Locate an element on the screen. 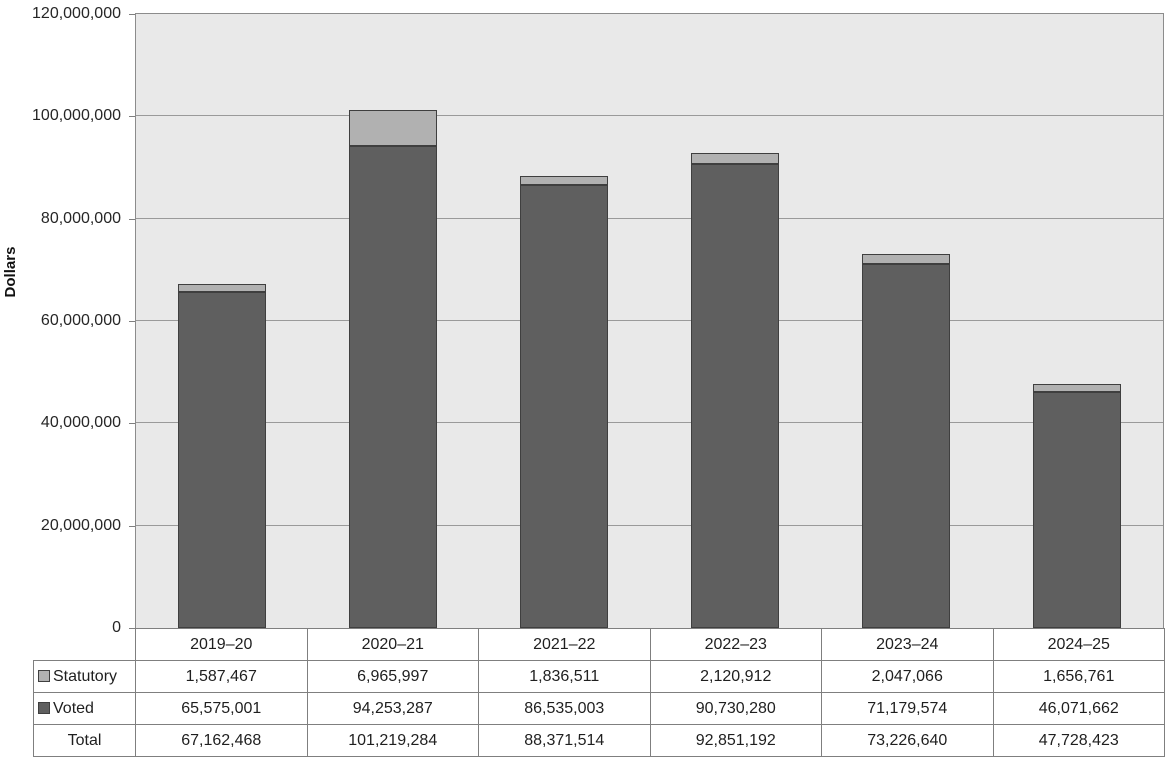 The image size is (1170, 757). bar-stack-2024–25 is located at coordinates (1077, 506).